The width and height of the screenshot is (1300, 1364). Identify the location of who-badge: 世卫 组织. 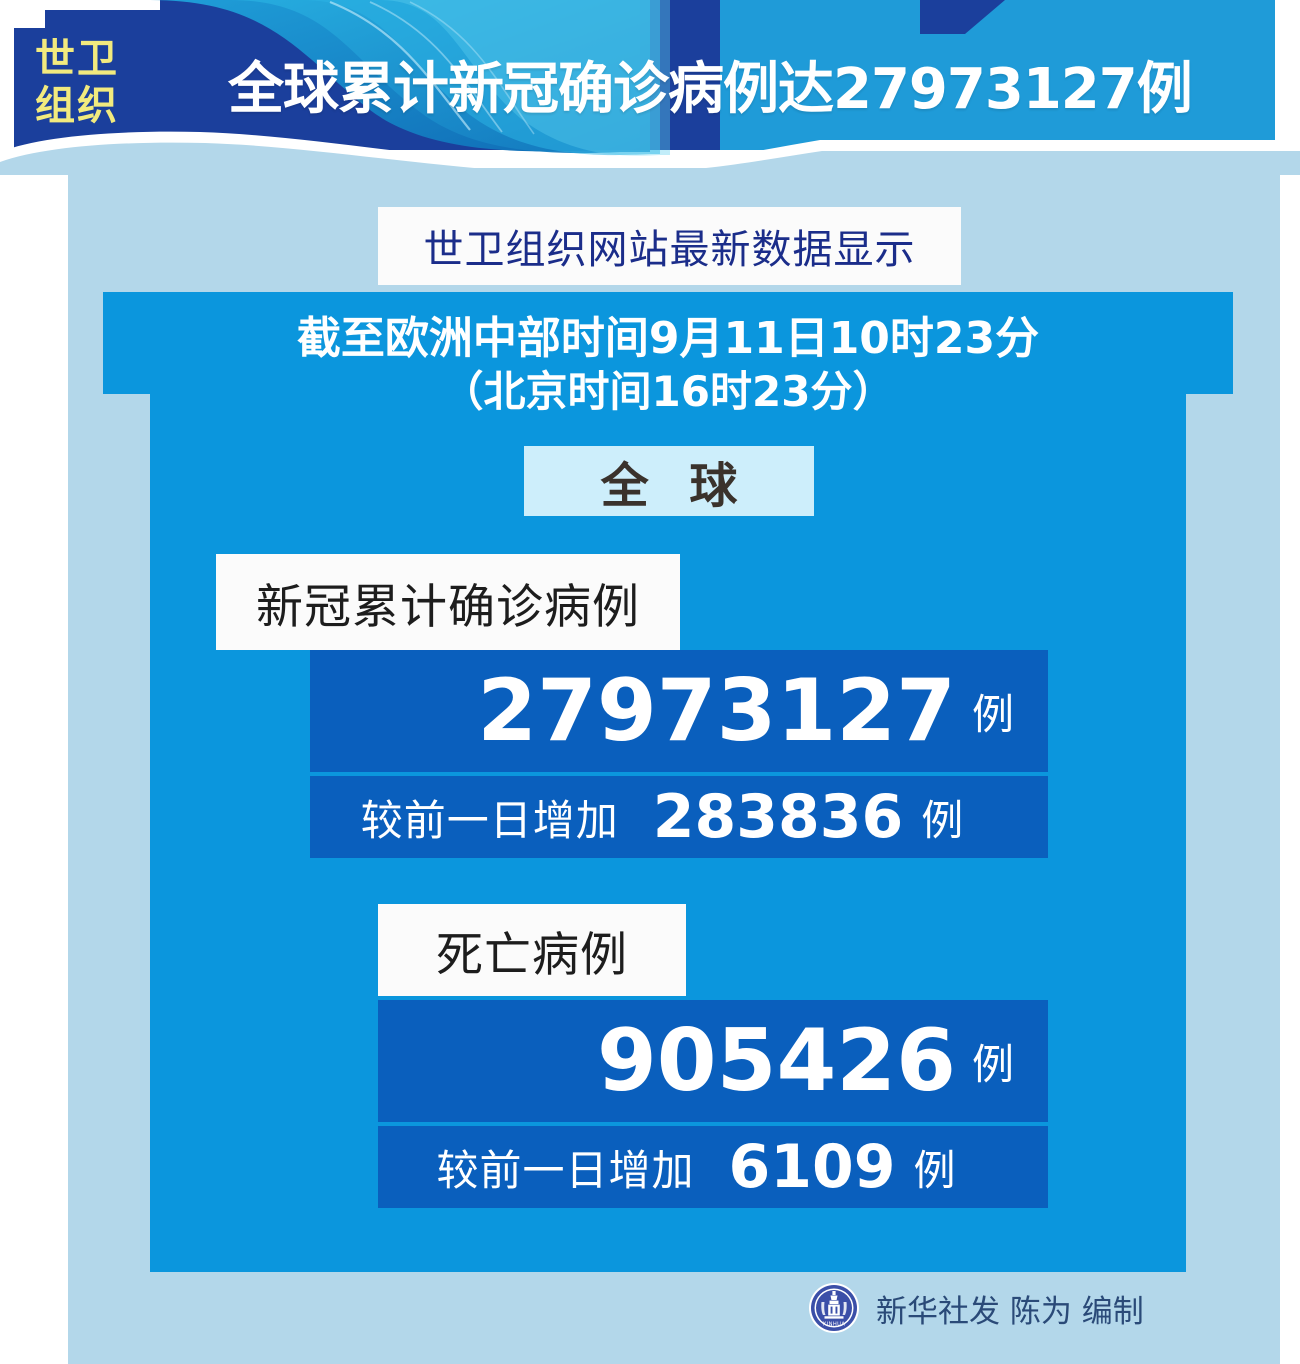
(77, 83).